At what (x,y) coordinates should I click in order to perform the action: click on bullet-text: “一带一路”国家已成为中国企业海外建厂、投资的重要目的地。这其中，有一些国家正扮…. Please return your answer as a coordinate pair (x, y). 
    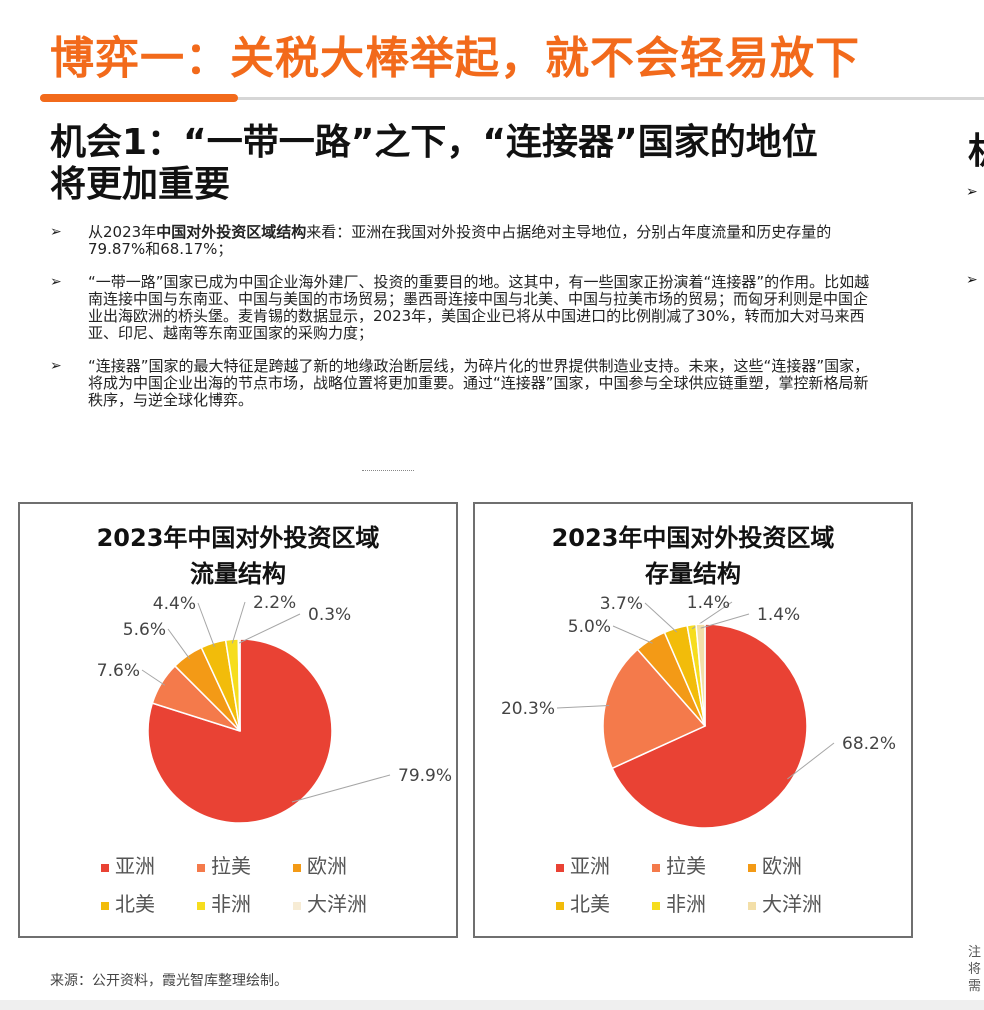
    Looking at the image, I should click on (479, 307).